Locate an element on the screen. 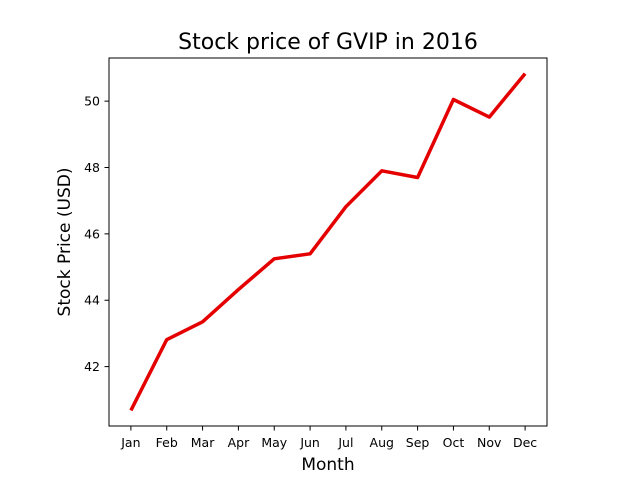  chart-title: Stock price of GVIP in 2016 is located at coordinates (328, 42).